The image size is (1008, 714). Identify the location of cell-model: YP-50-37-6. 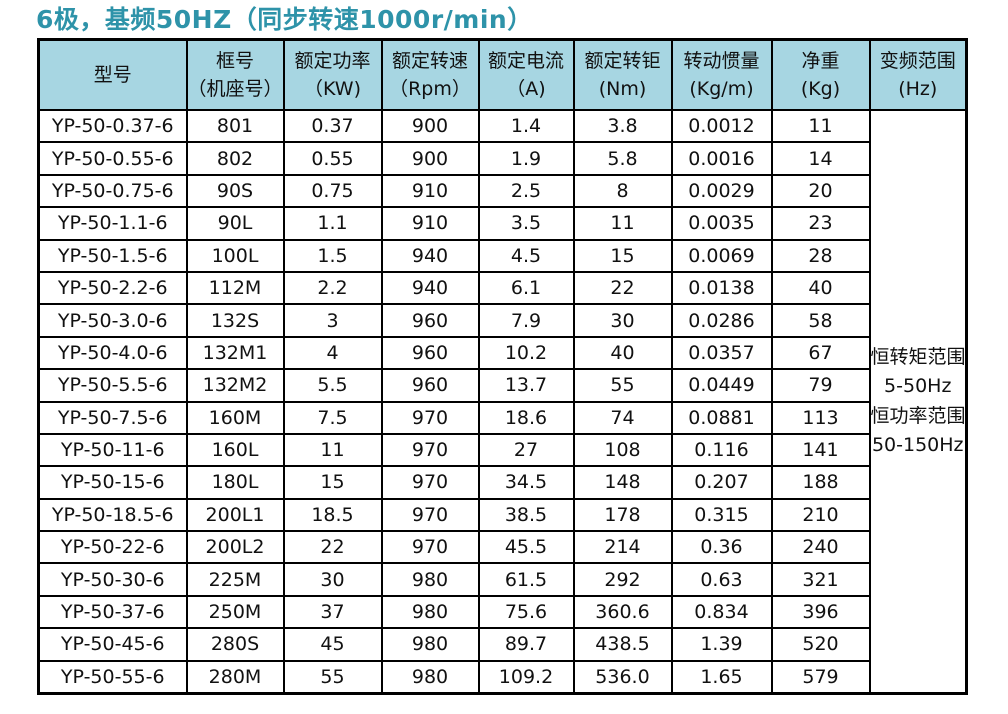
(112, 612).